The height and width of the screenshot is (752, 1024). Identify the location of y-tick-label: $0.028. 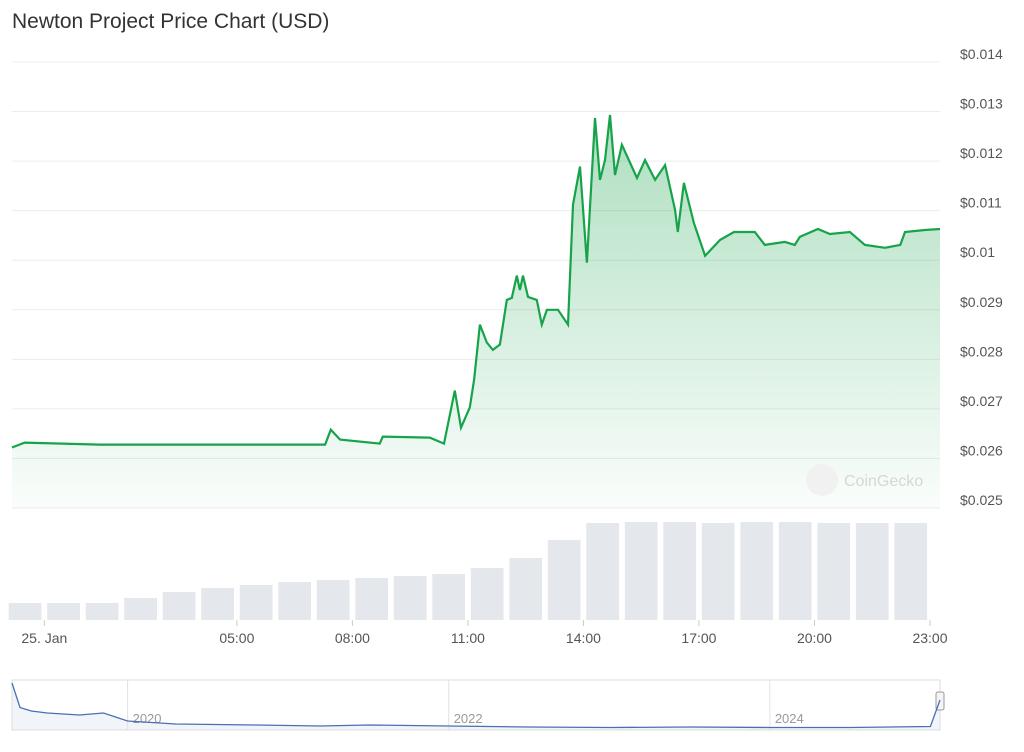
(981, 351).